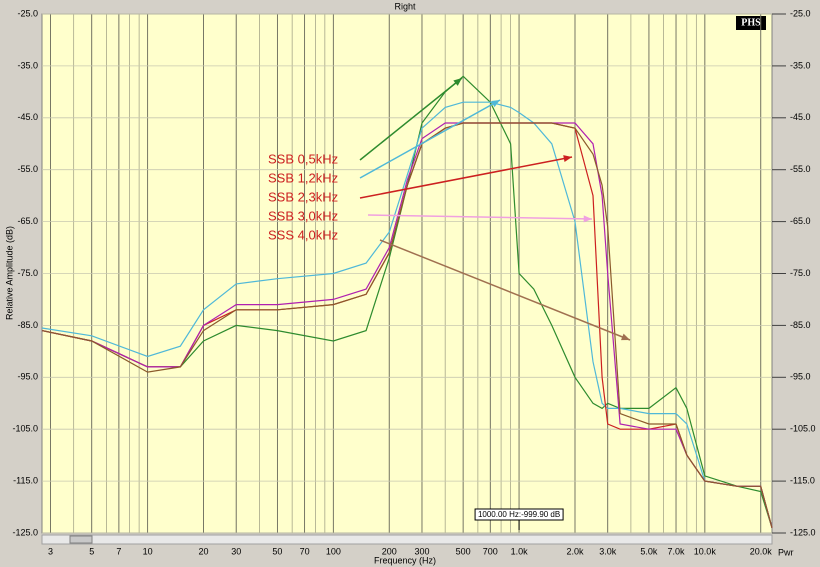  I want to click on y2-tick-label: -65.0, so click(800, 221).